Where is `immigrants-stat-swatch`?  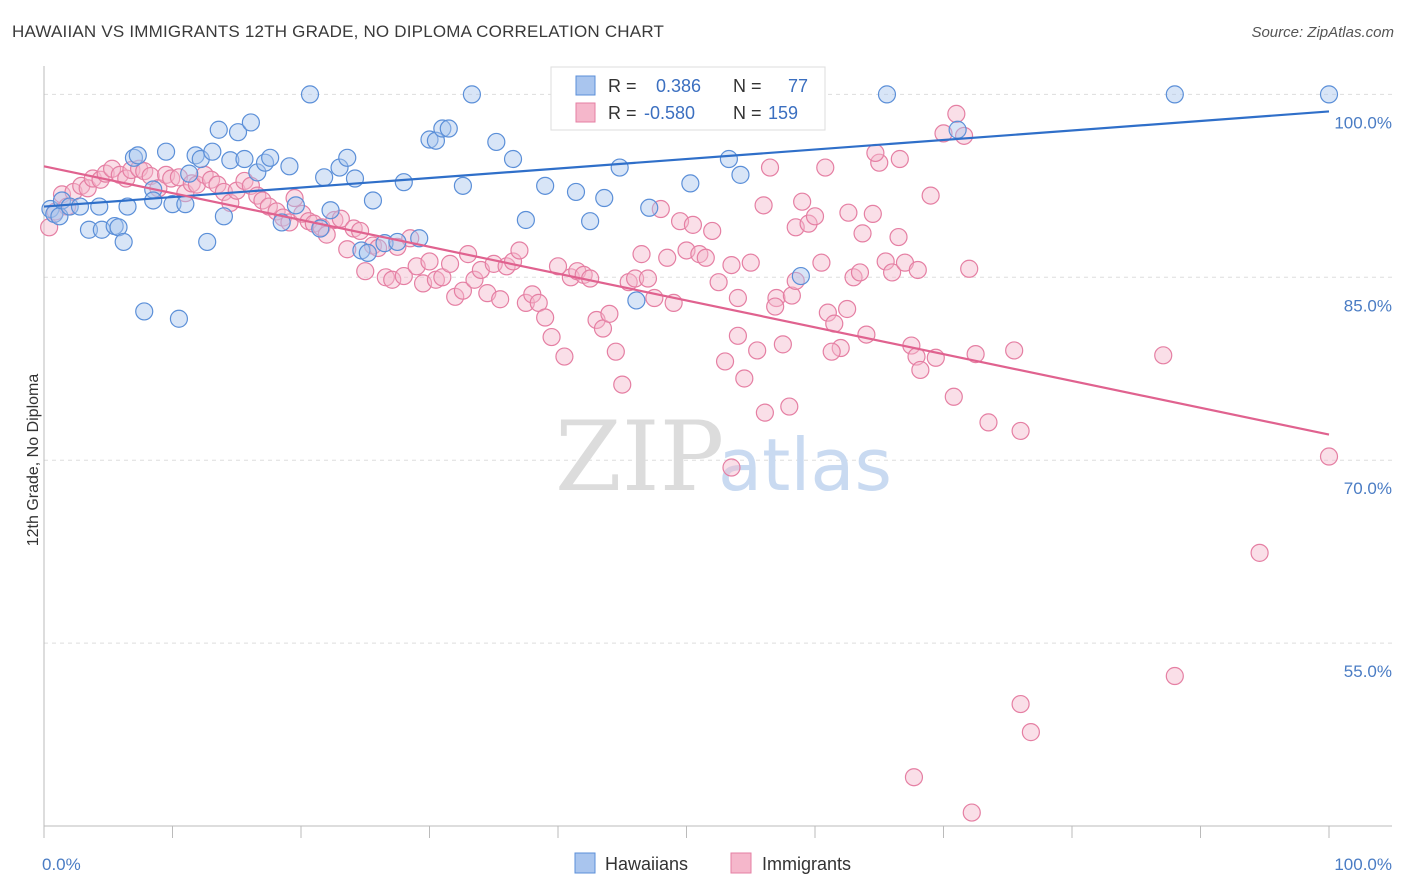
immigrants-stat-swatch is located at coordinates (585, 112).